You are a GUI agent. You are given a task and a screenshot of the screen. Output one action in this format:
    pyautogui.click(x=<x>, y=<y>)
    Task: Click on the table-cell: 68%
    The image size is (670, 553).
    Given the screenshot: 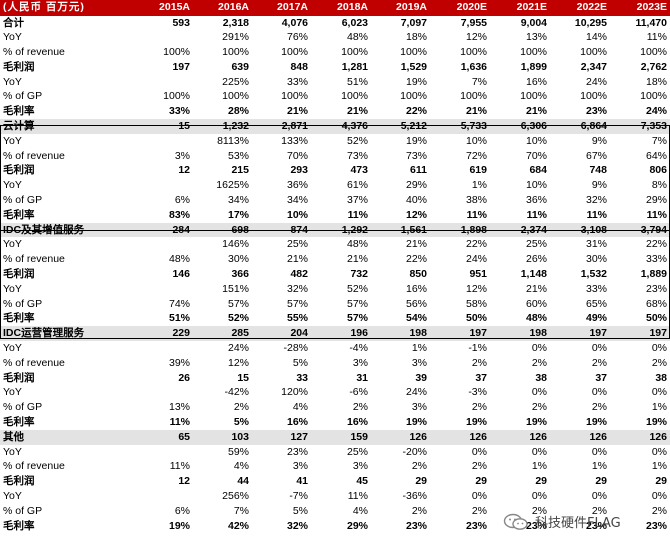 What is the action you would take?
    pyautogui.click(x=656, y=303)
    